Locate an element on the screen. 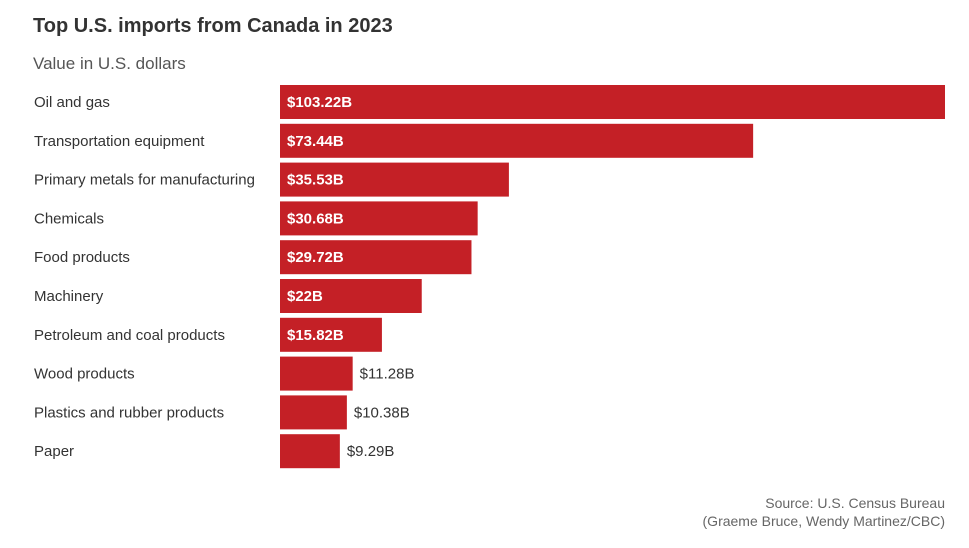 The height and width of the screenshot is (548, 969). category-label-paper: Paper is located at coordinates (54, 451).